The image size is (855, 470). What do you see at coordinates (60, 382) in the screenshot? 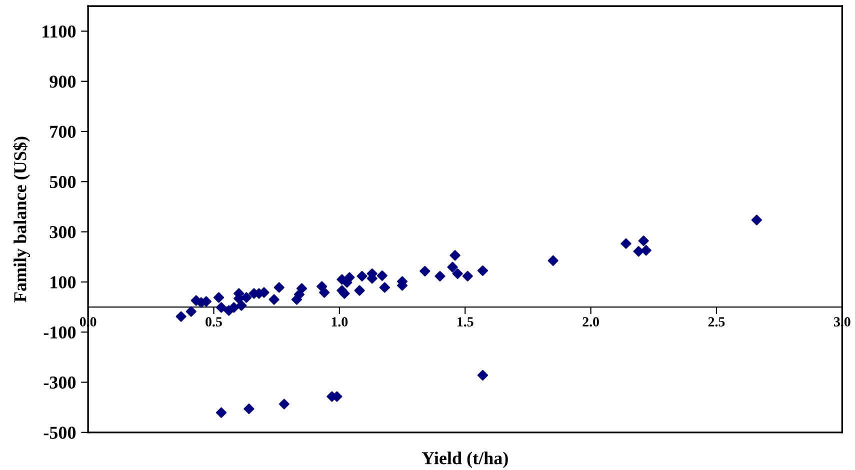
I see `y-tick-label: -300` at bounding box center [60, 382].